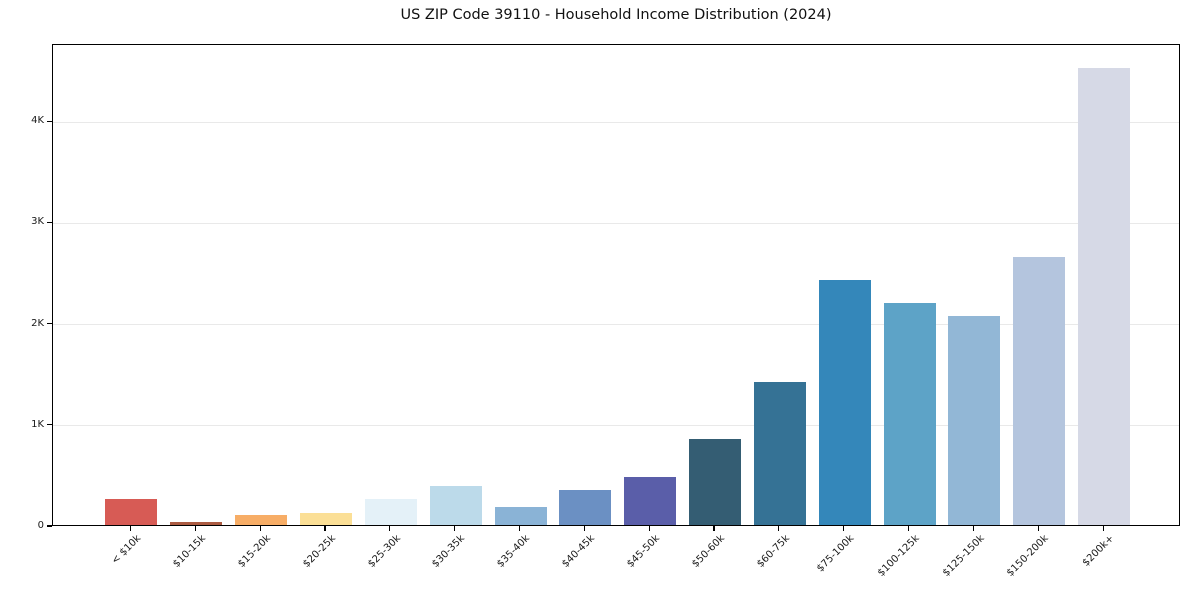 The image size is (1189, 590). I want to click on y-tick-mark-1K, so click(49, 425).